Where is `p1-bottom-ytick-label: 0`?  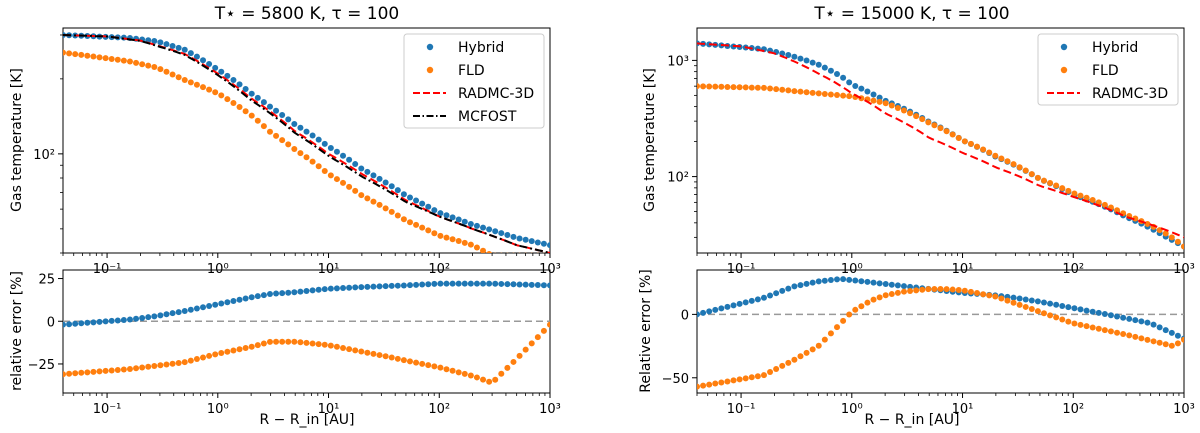
p1-bottom-ytick-label: 0 is located at coordinates (685, 315).